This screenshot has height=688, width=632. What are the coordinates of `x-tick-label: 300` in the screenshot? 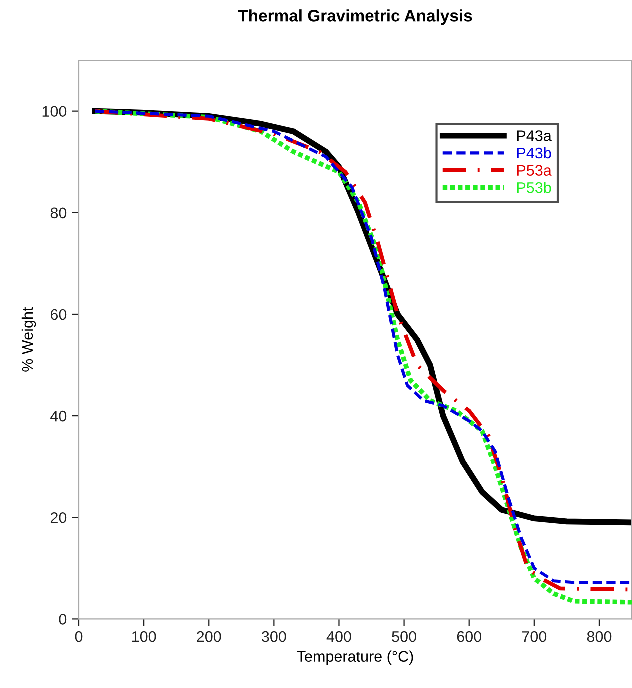 It's located at (274, 636).